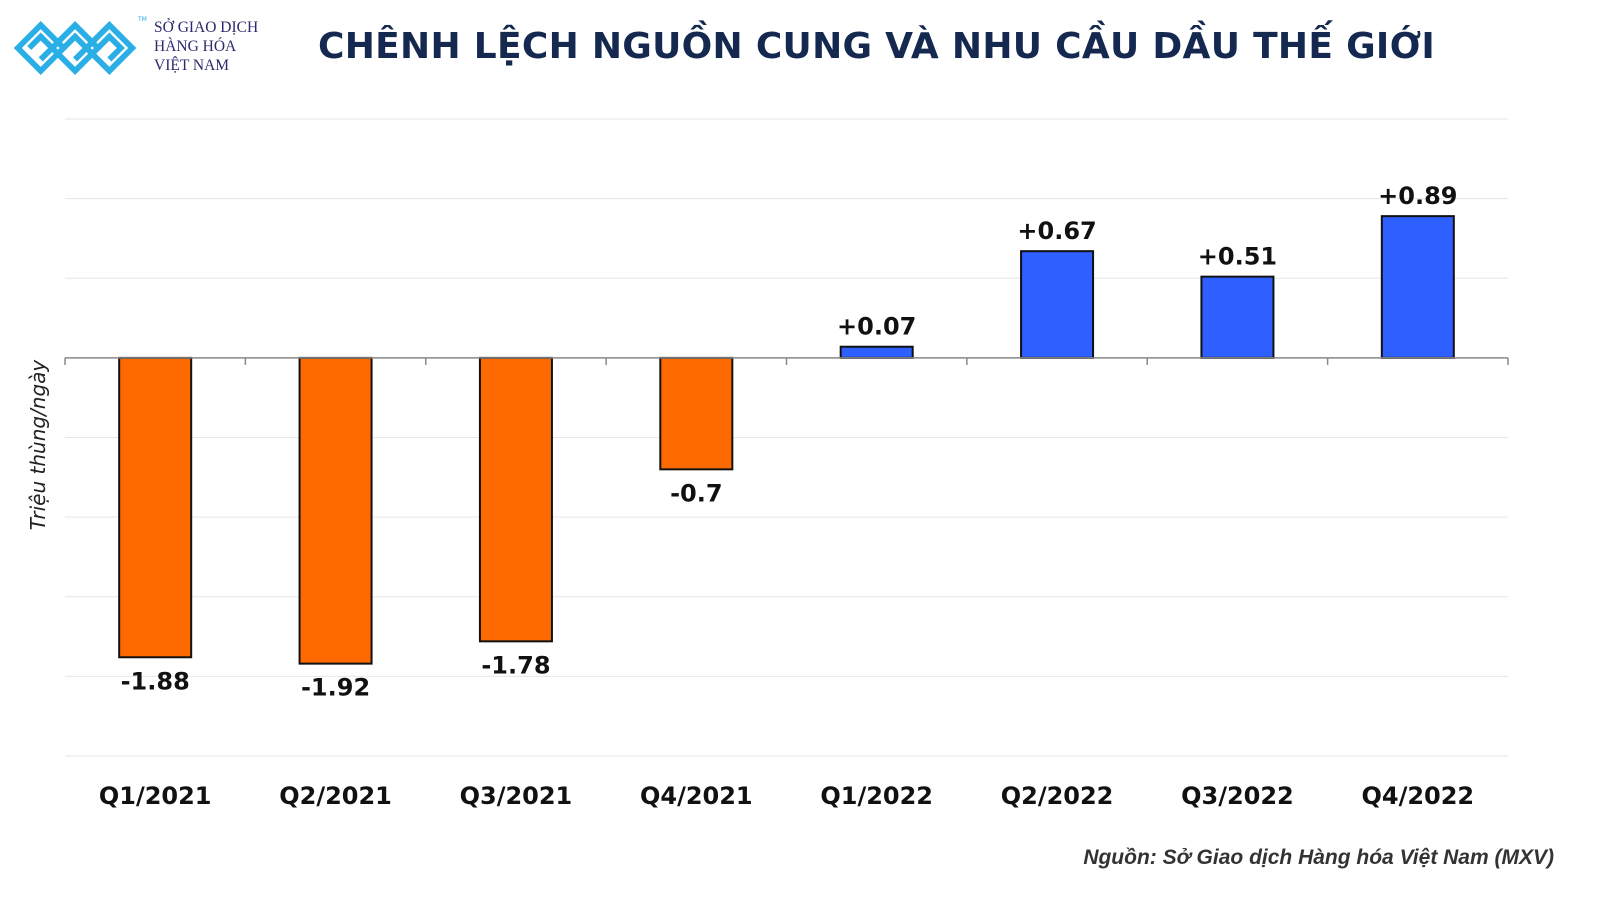 The height and width of the screenshot is (900, 1600). What do you see at coordinates (155, 796) in the screenshot?
I see `x-tick-label: Q1/2021` at bounding box center [155, 796].